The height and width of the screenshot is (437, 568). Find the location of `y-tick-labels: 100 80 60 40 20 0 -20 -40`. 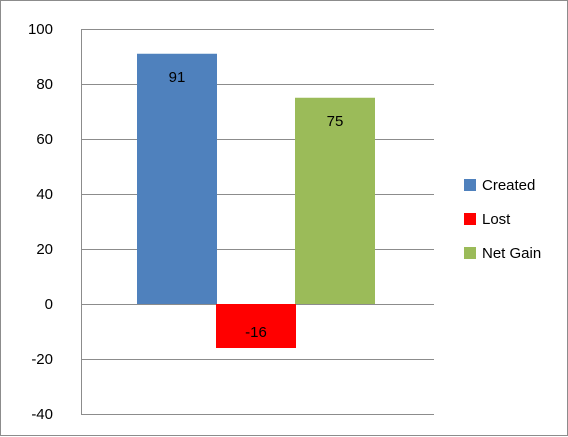

y-tick-labels: 100 80 60 40 20 0 -20 -40 is located at coordinates (40, 222).